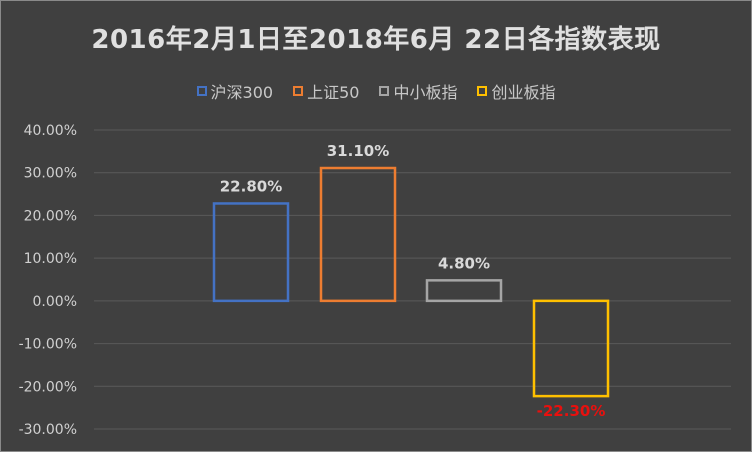 The height and width of the screenshot is (452, 752). Describe the element at coordinates (242, 92) in the screenshot. I see `legend-label: 沪深300` at that location.